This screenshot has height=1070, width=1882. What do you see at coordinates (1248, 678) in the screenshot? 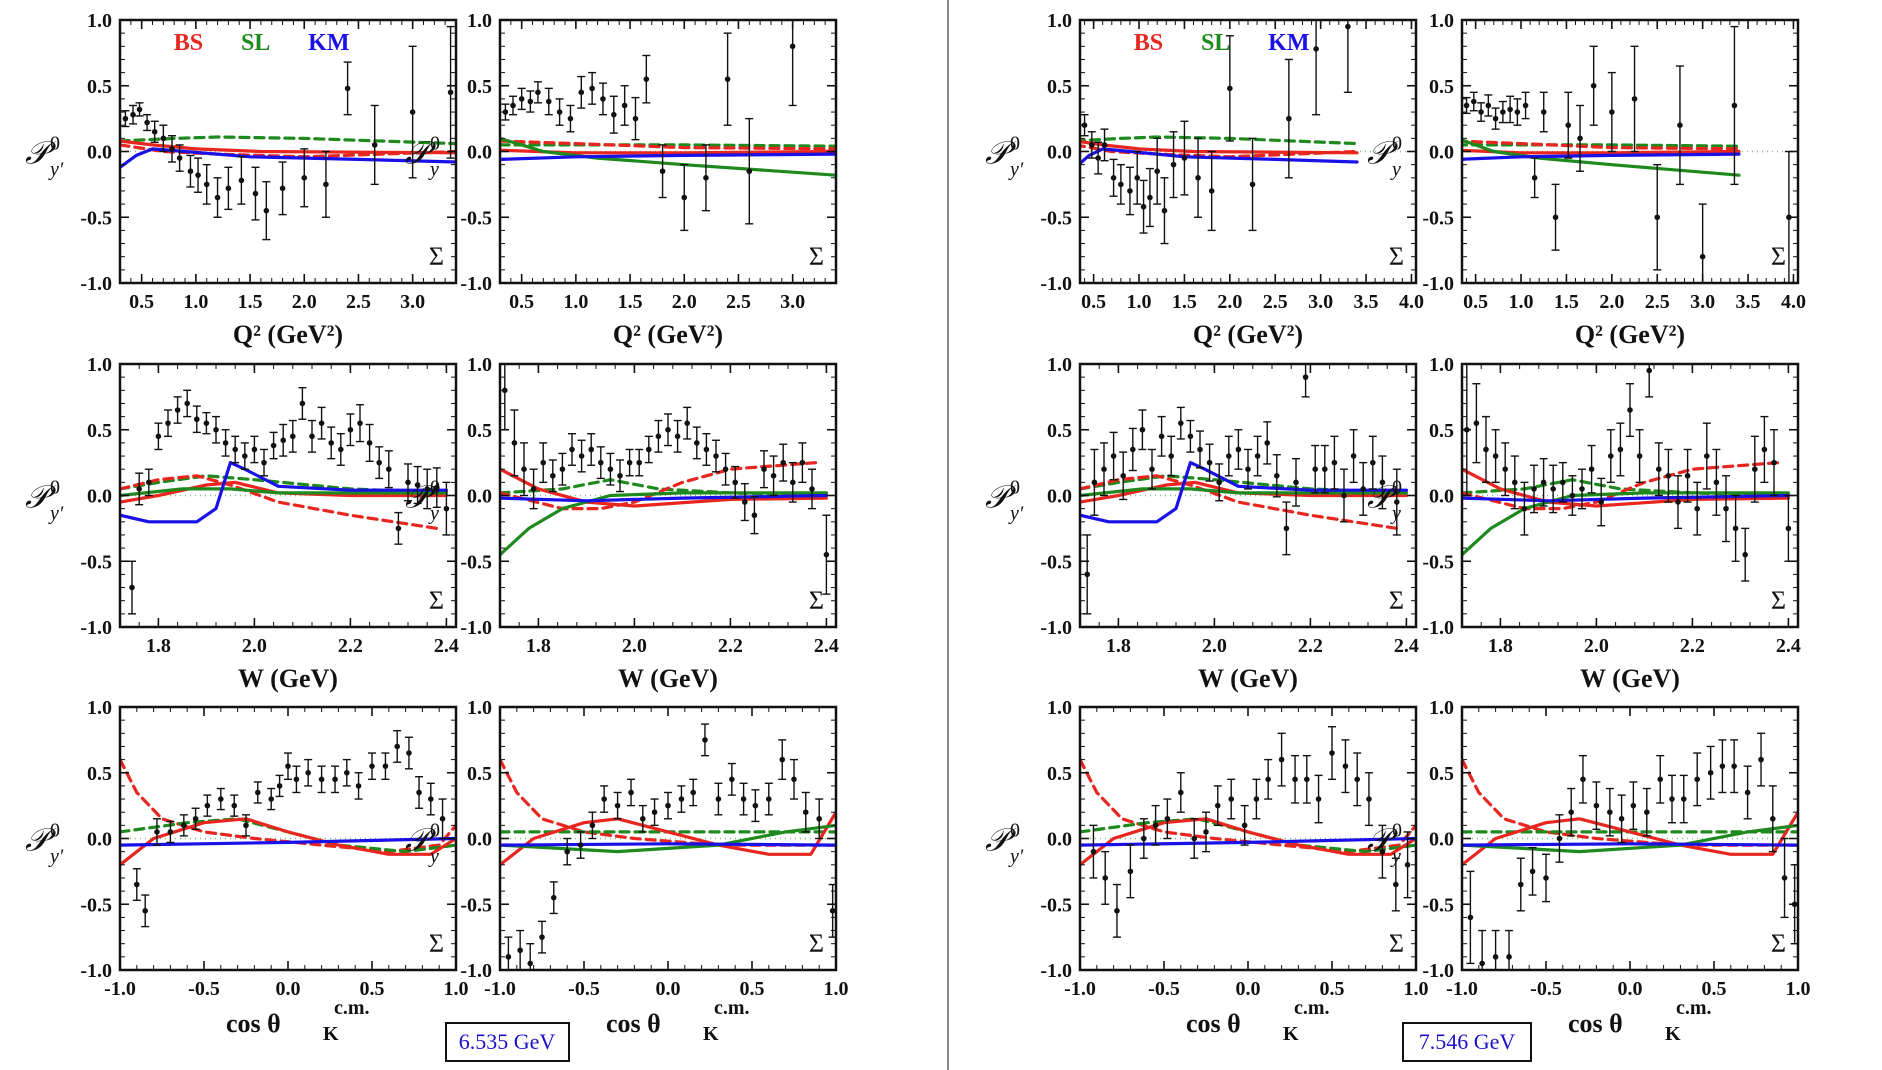
I see `x-axis-label: W (GeV)` at bounding box center [1248, 678].